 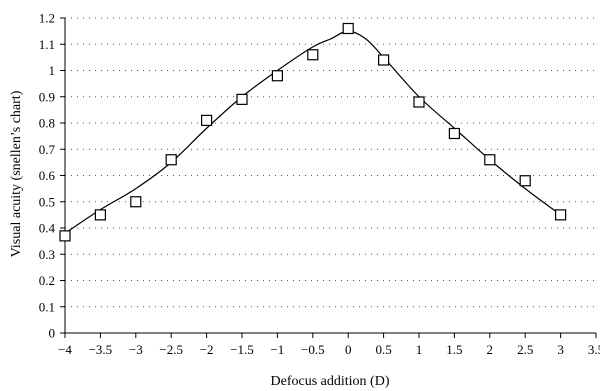 What do you see at coordinates (47, 306) in the screenshot?
I see `y-tick-label-1: 0.1` at bounding box center [47, 306].